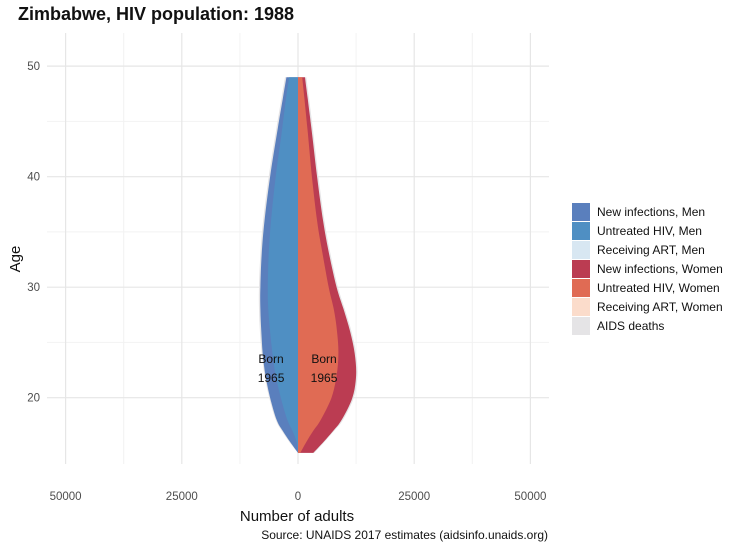  I want to click on chart-title: Zimbabwe, HIV population: 1988, so click(156, 14).